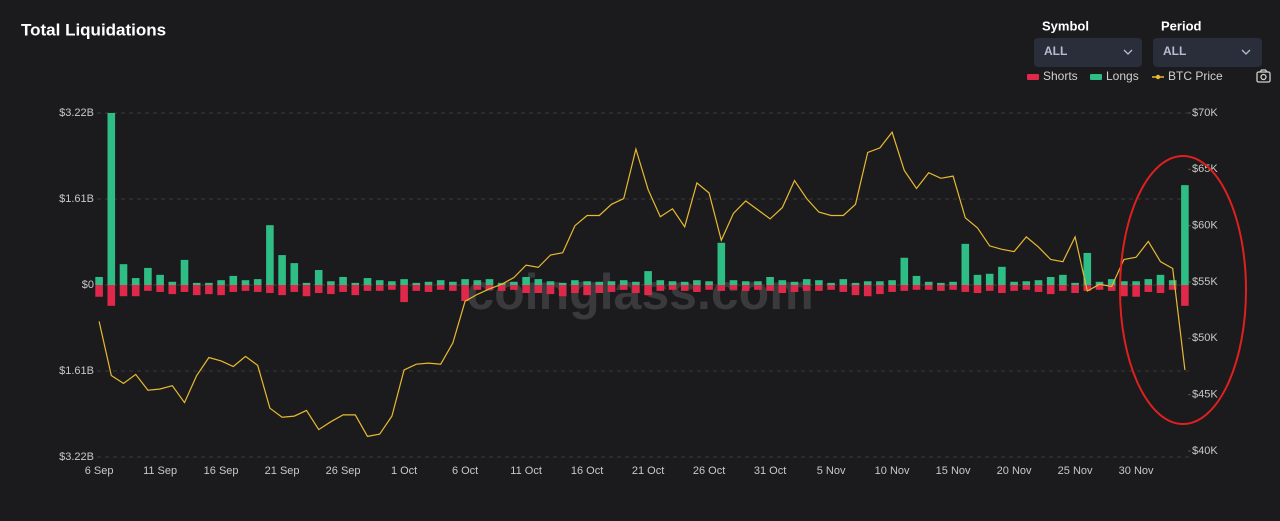 The height and width of the screenshot is (521, 1280). I want to click on x-tick-label: 16 Oct, so click(587, 471).